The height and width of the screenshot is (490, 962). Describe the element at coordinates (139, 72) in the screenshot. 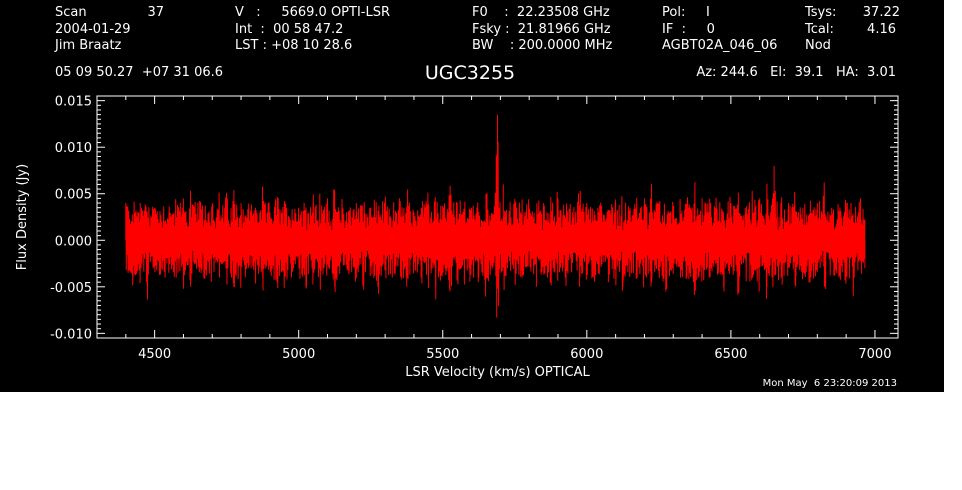

I see `ra-dec: 05 09 50.27 +07 31 06.6` at that location.